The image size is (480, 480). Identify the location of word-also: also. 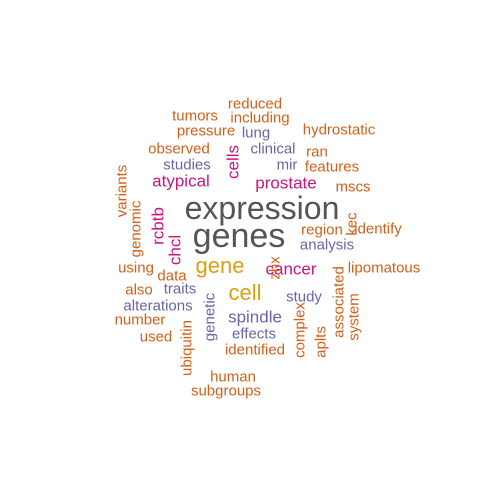
(139, 290).